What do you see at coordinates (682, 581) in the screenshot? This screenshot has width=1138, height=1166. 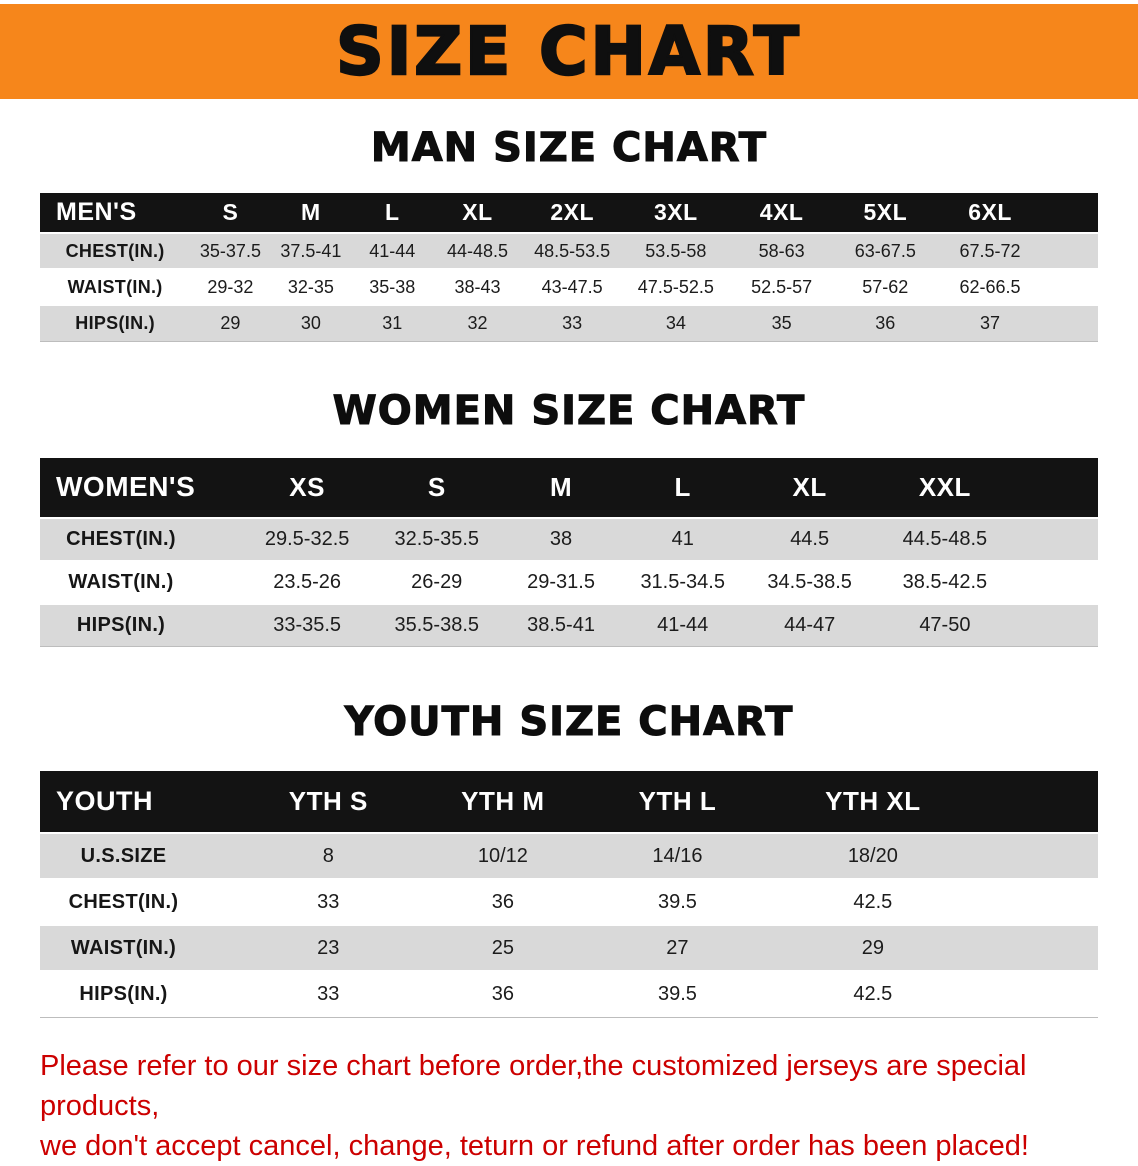 I see `size-value-cell: 31.5-34.5` at bounding box center [682, 581].